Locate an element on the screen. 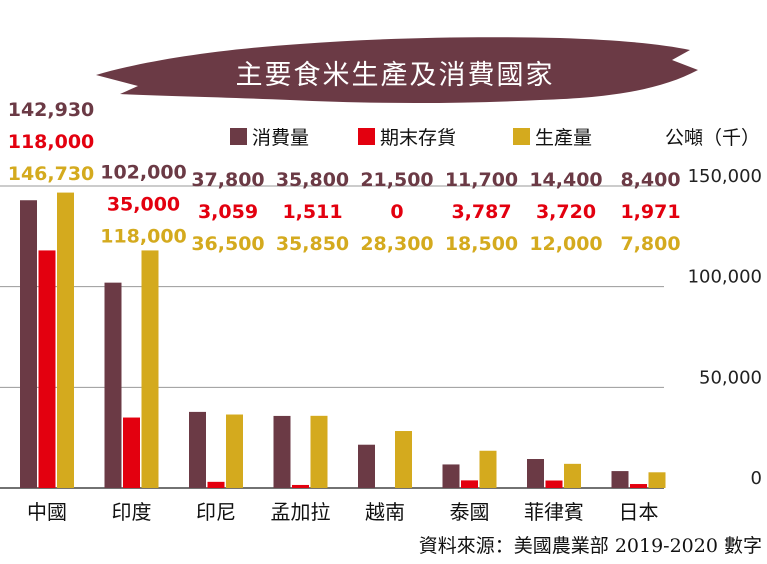 Image resolution: width=767 pixels, height=564 pixels. category-label: 印度 is located at coordinates (132, 512).